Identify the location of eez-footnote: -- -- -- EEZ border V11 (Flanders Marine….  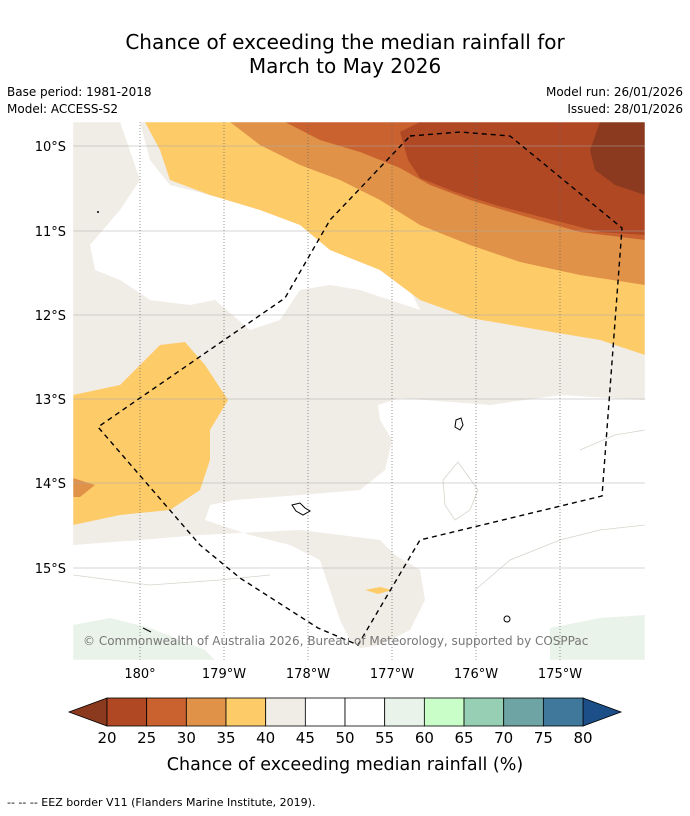
(161, 802).